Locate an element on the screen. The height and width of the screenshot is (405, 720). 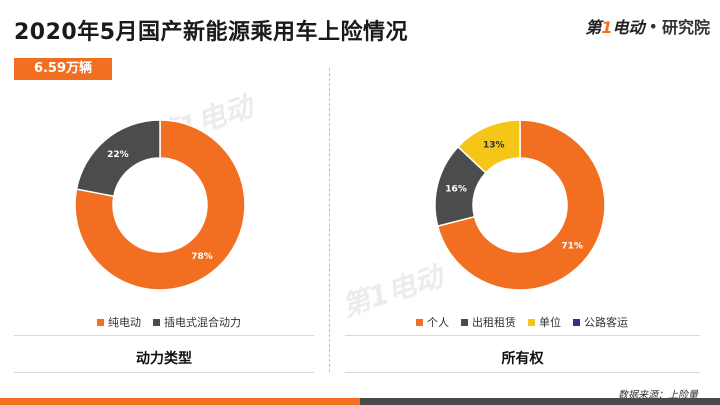
ownership-data-label-1: 16% is located at coordinates (456, 190).